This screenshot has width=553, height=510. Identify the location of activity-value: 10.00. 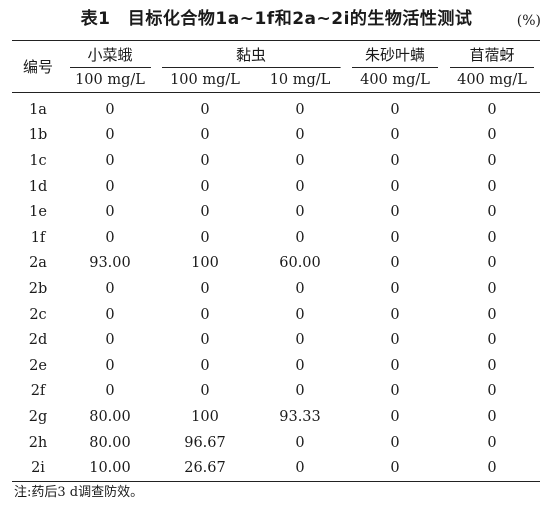
(110, 468).